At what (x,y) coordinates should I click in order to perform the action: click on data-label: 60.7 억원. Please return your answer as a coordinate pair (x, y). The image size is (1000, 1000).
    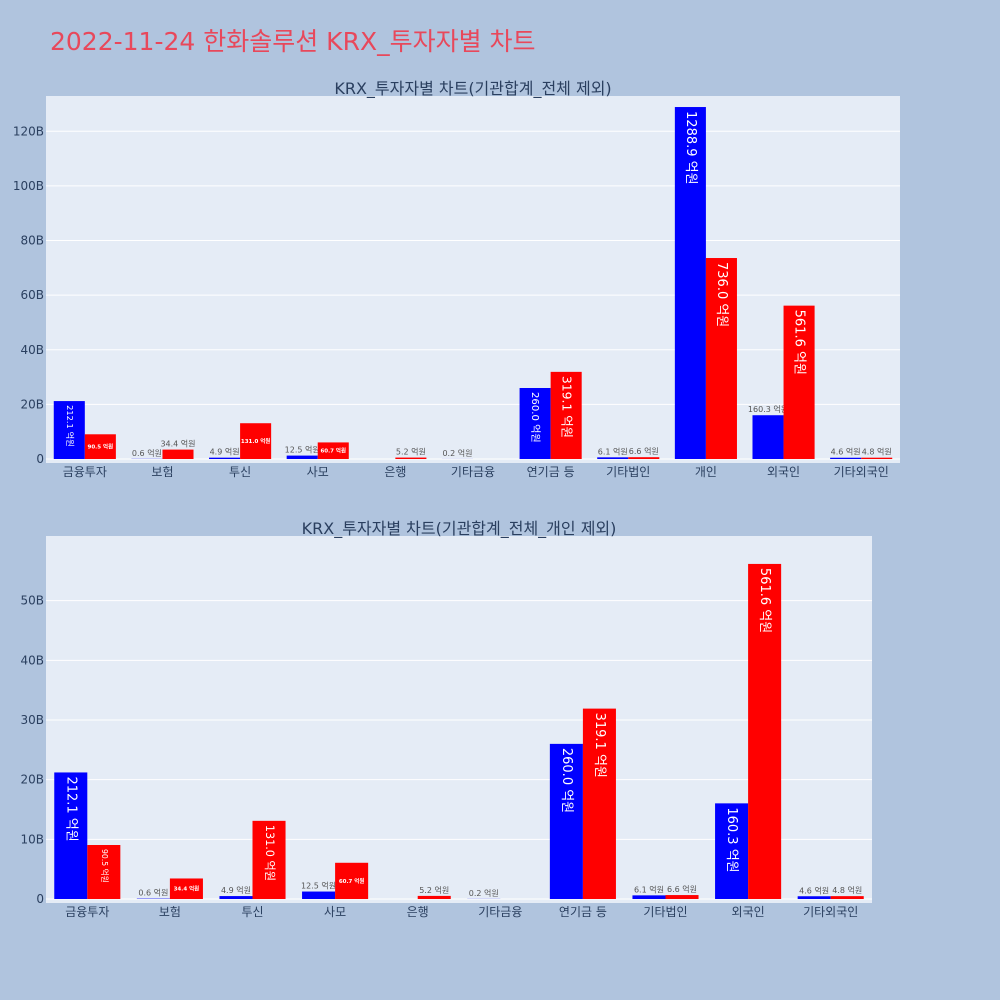
    Looking at the image, I should click on (333, 451).